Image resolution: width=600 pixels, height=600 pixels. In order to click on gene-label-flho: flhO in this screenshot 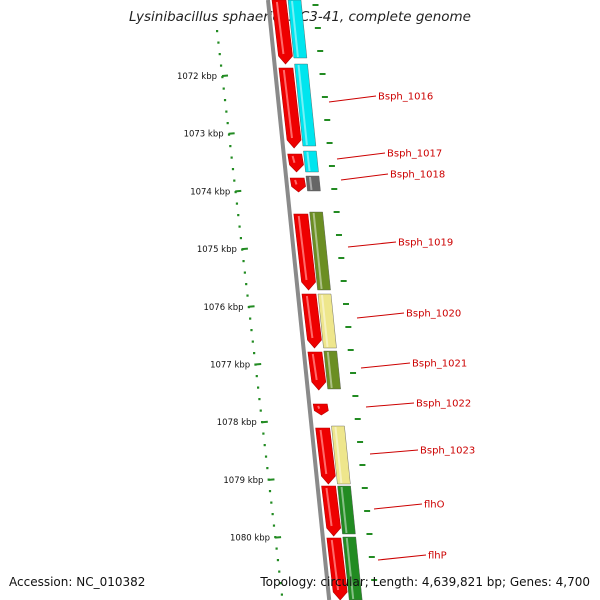, I will do `click(434, 505)`.